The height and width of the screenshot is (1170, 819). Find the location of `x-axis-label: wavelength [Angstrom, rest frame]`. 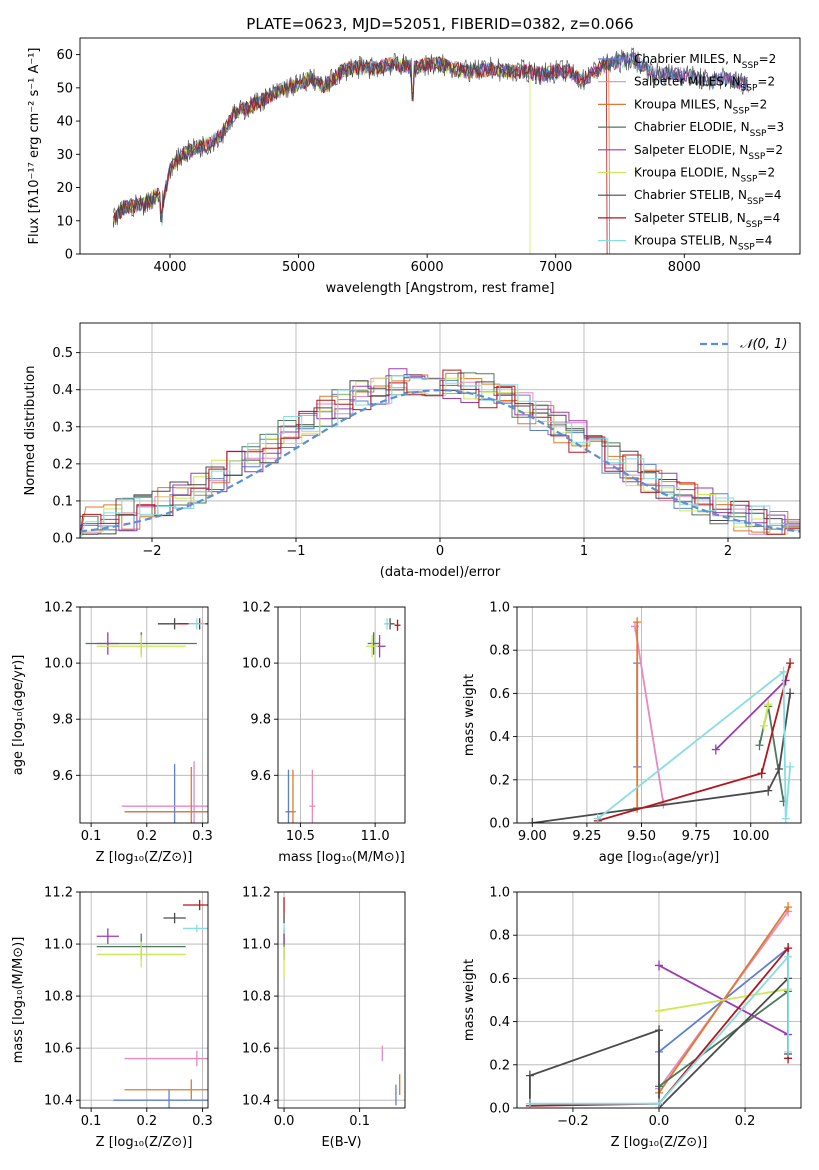

x-axis-label: wavelength [Angstrom, rest frame] is located at coordinates (440, 288).